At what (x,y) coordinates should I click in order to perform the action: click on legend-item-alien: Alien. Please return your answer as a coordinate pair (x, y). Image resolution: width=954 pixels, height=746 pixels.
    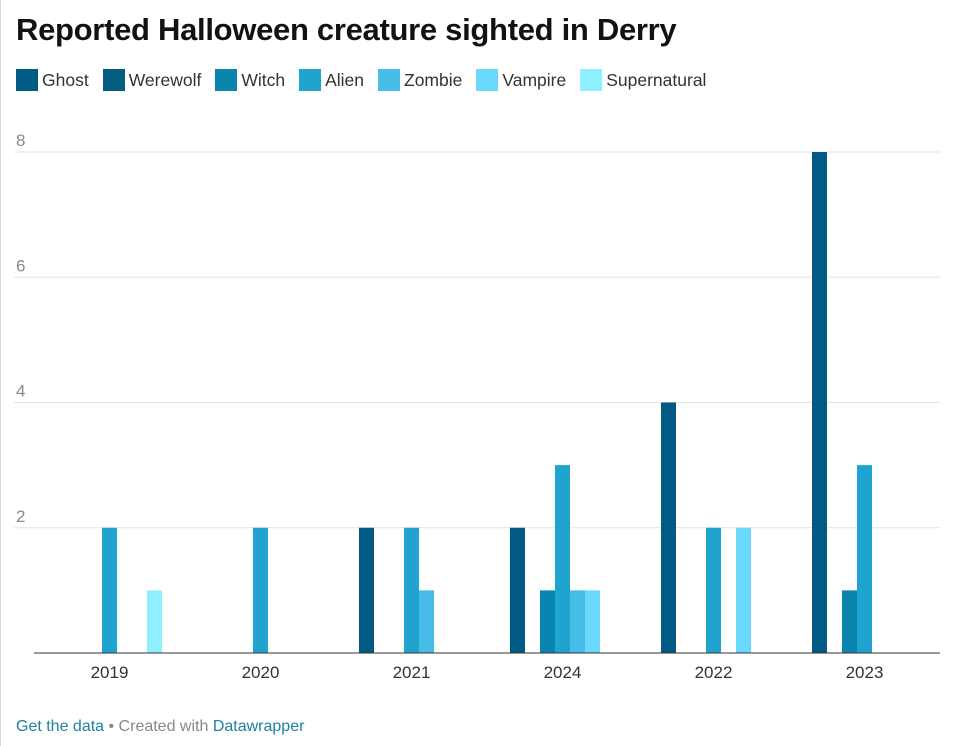
    Looking at the image, I should click on (331, 80).